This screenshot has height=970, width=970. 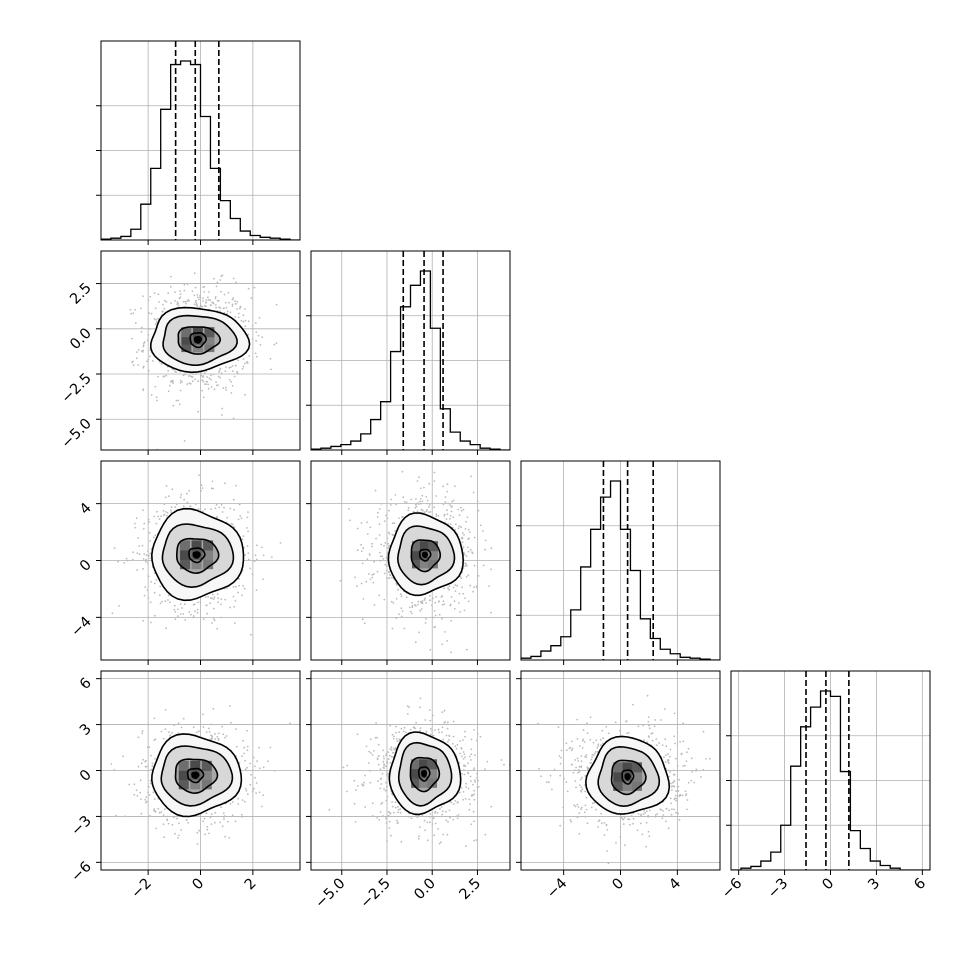 What do you see at coordinates (471, 890) in the screenshot?
I see `x-tick-label: 2.5` at bounding box center [471, 890].